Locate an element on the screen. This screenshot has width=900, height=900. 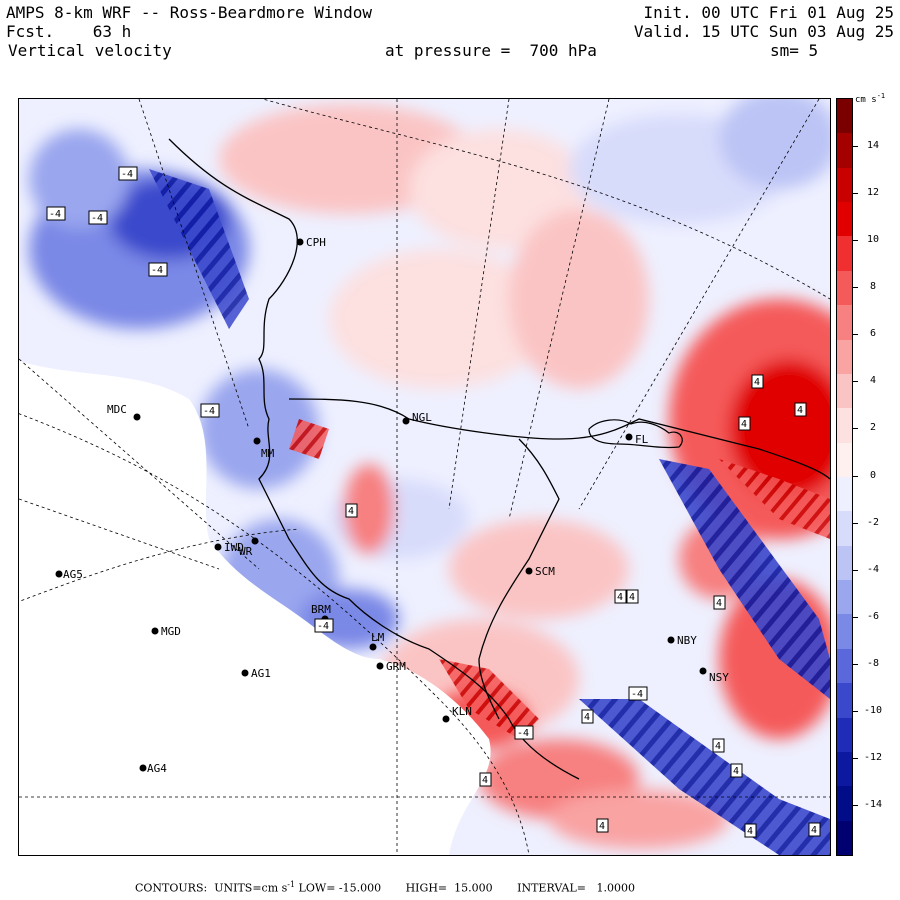
colorbar-tick-label: 4 is located at coordinates (873, 381).